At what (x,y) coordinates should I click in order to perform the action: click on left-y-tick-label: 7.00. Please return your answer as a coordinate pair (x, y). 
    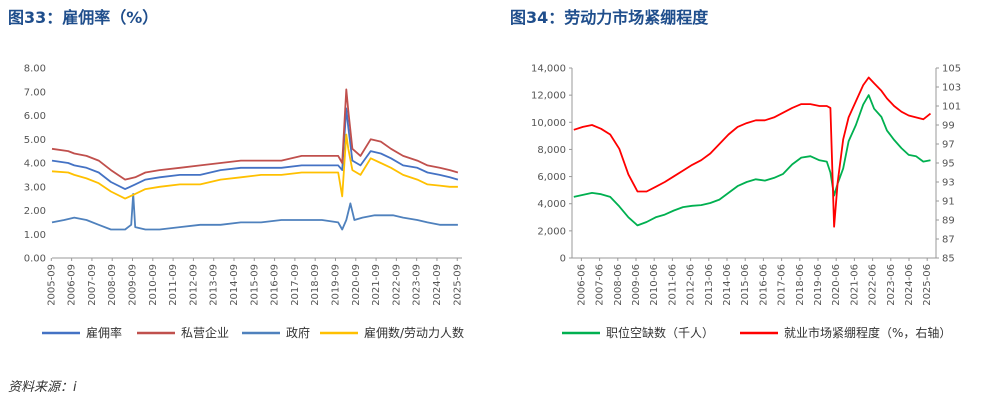
    Looking at the image, I should click on (35, 92).